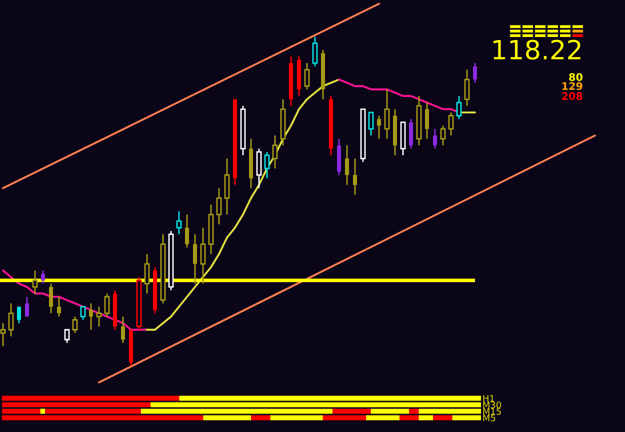 The width and height of the screenshot is (625, 432). Describe the element at coordinates (575, 77) in the screenshot. I see `annotation: 80` at that location.